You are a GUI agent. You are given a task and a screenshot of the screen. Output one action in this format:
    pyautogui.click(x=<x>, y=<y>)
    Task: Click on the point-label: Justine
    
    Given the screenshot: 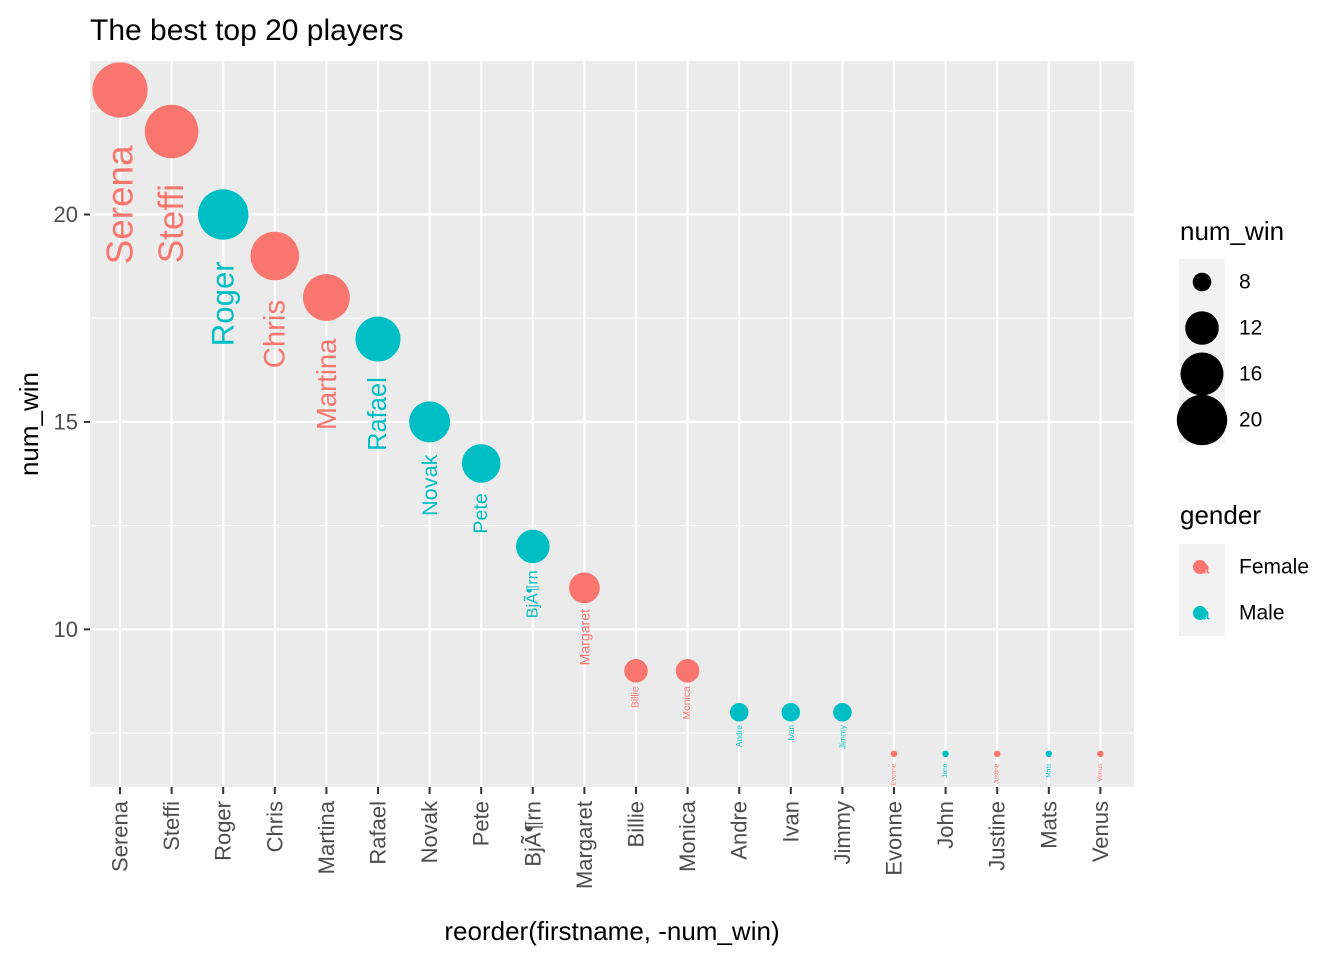 What is the action you would take?
    pyautogui.click(x=997, y=773)
    